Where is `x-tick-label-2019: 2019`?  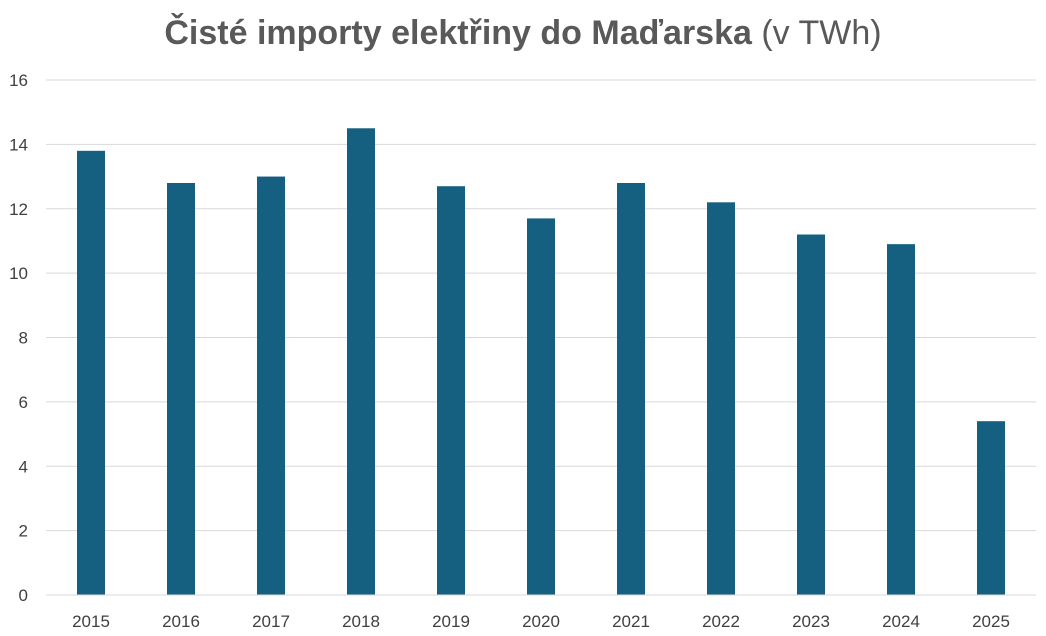
x-tick-label-2019: 2019 is located at coordinates (451, 621).